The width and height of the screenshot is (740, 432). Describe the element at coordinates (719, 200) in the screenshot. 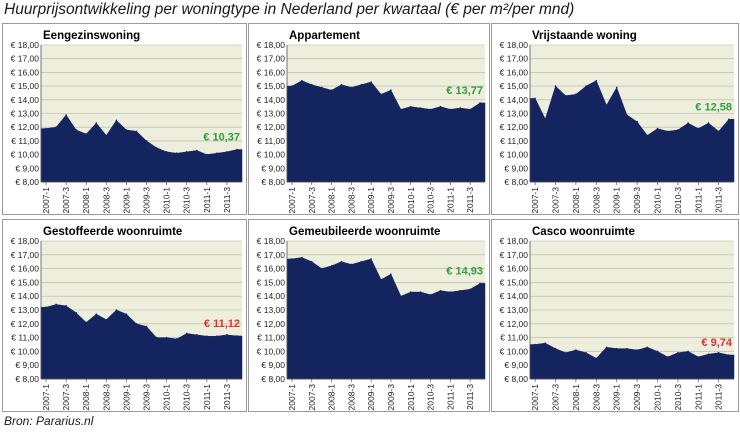

I see `x-tick-label: 2011-3` at that location.